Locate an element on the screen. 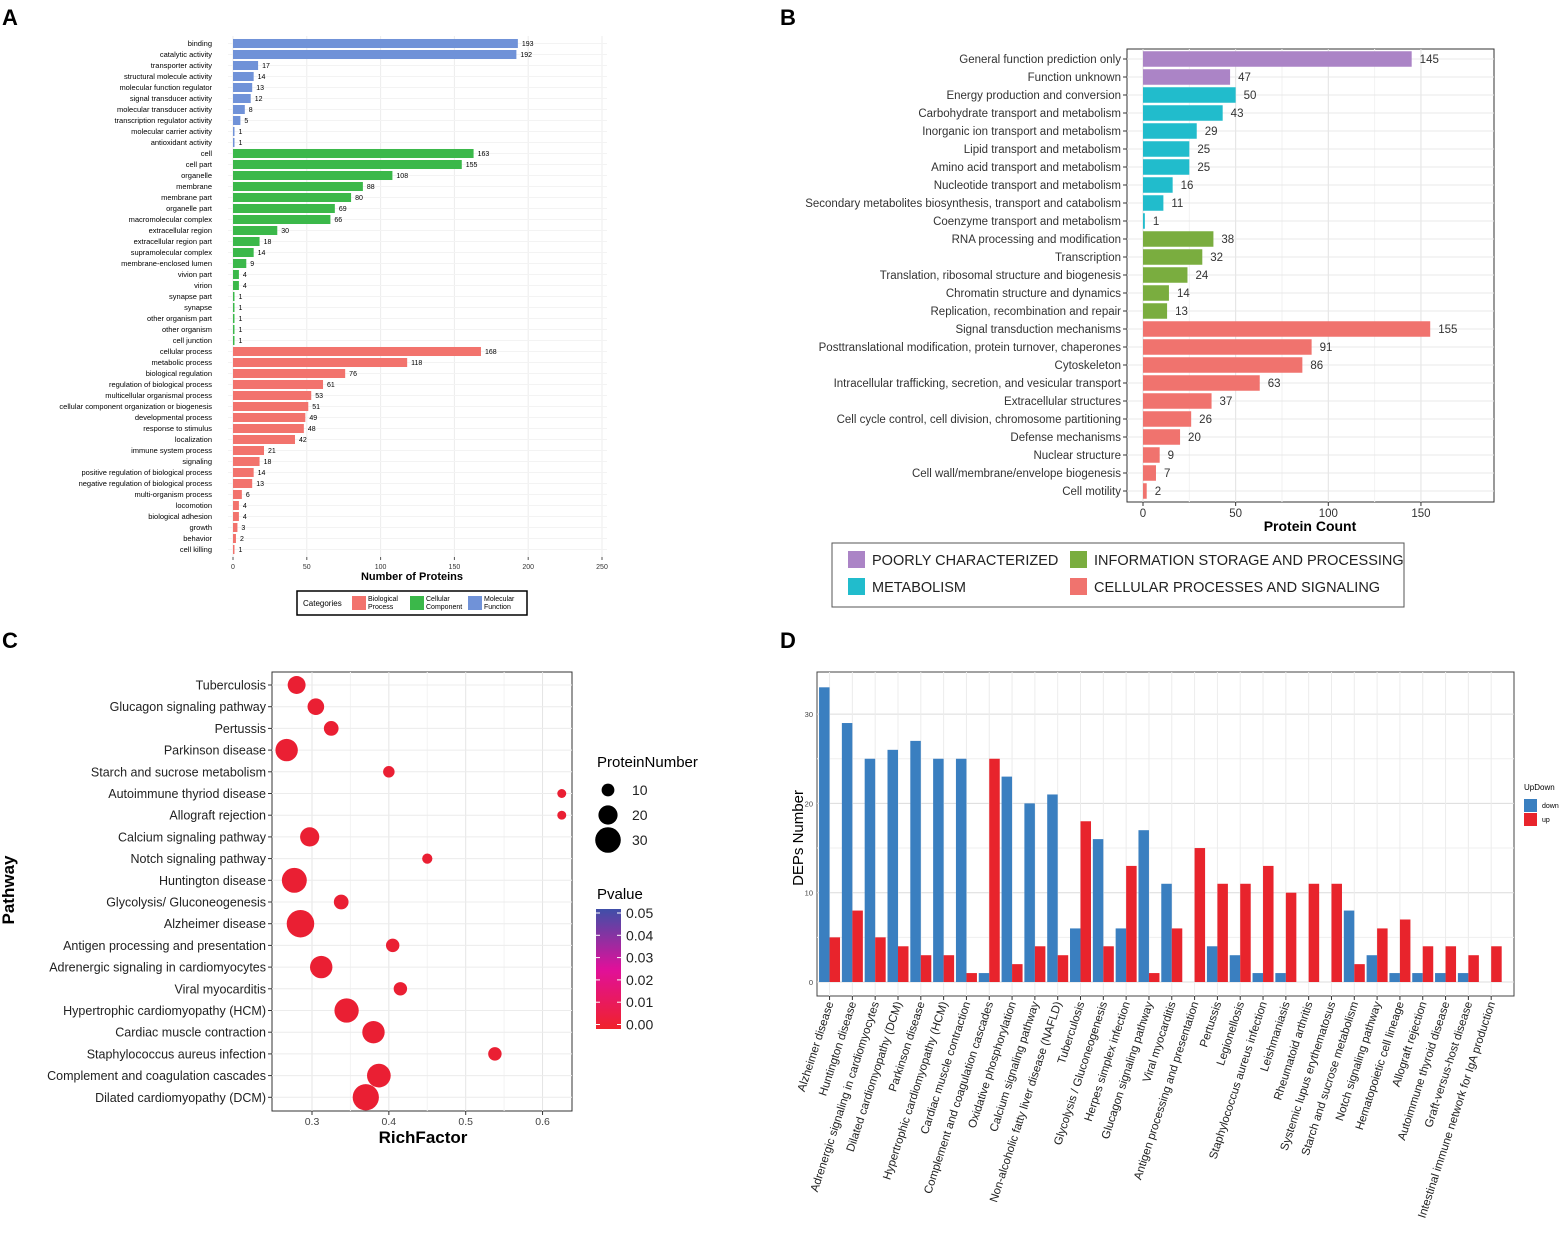 This screenshot has height=1247, width=1562. size-legend-label: 20 is located at coordinates (640, 815).